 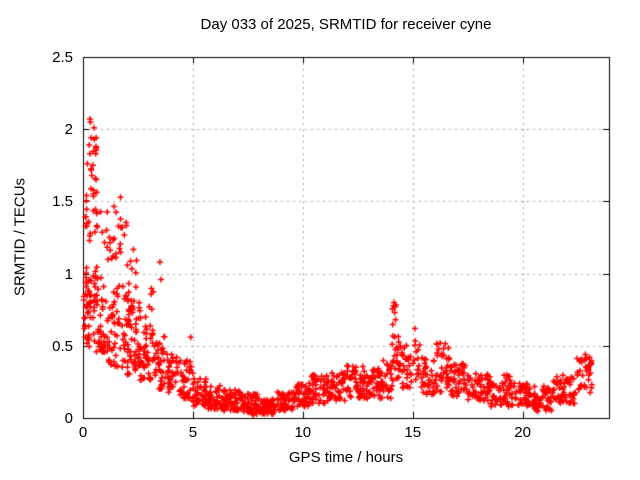 I want to click on x-tick-label: 10, so click(x=303, y=432).